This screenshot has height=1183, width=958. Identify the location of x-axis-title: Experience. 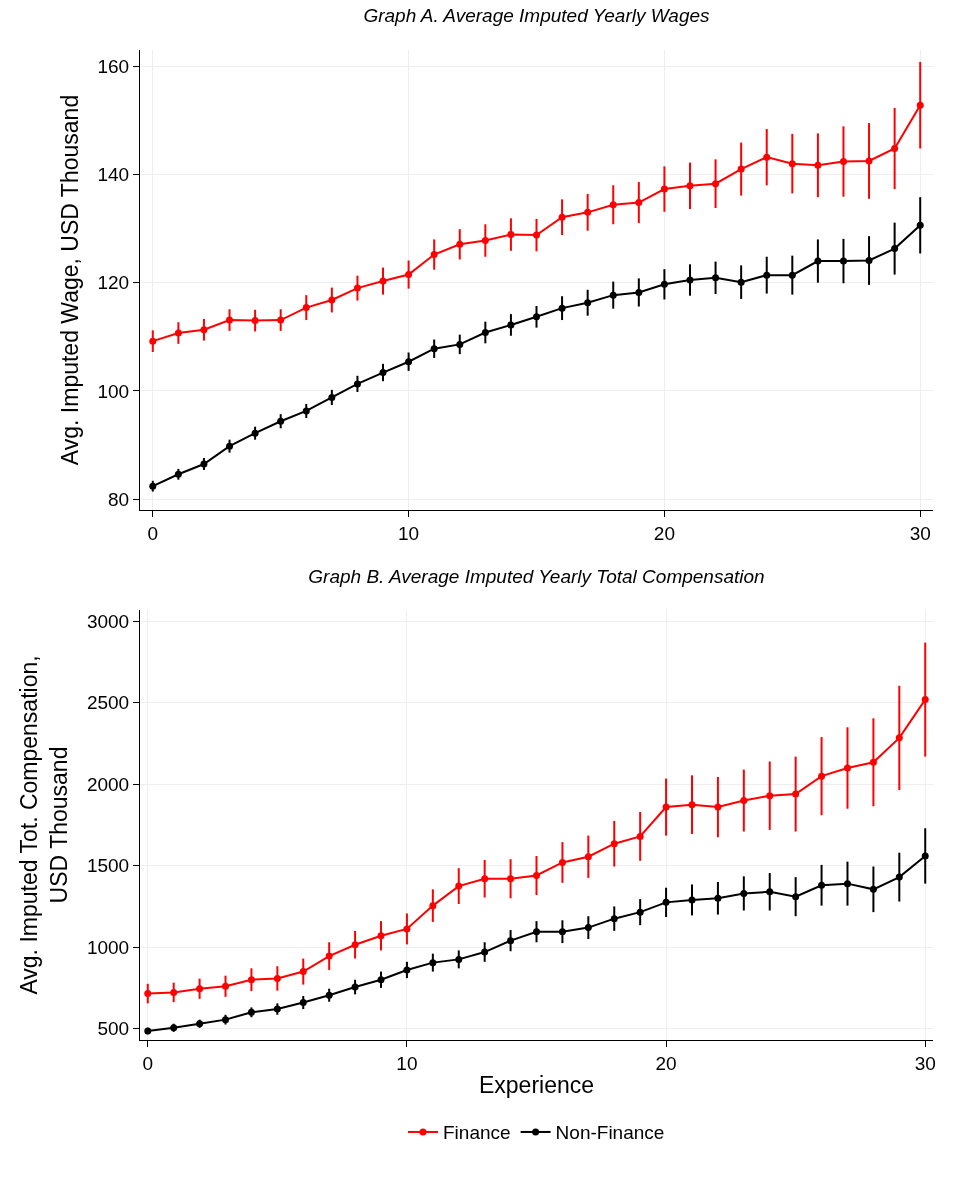
(536, 1085).